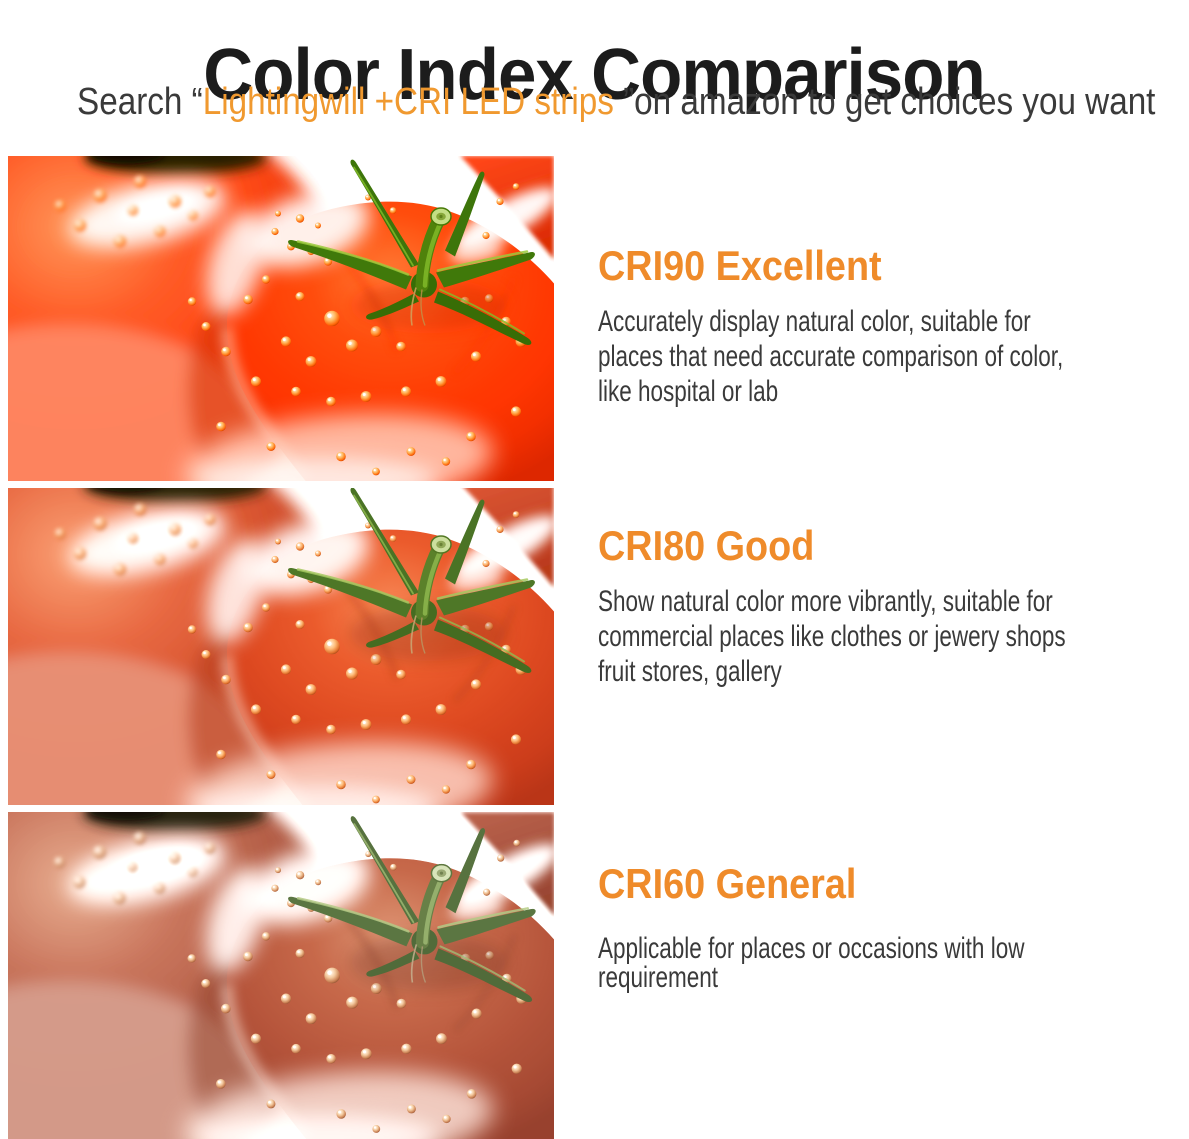  I want to click on tomato-photo-cri90, so click(281, 318).